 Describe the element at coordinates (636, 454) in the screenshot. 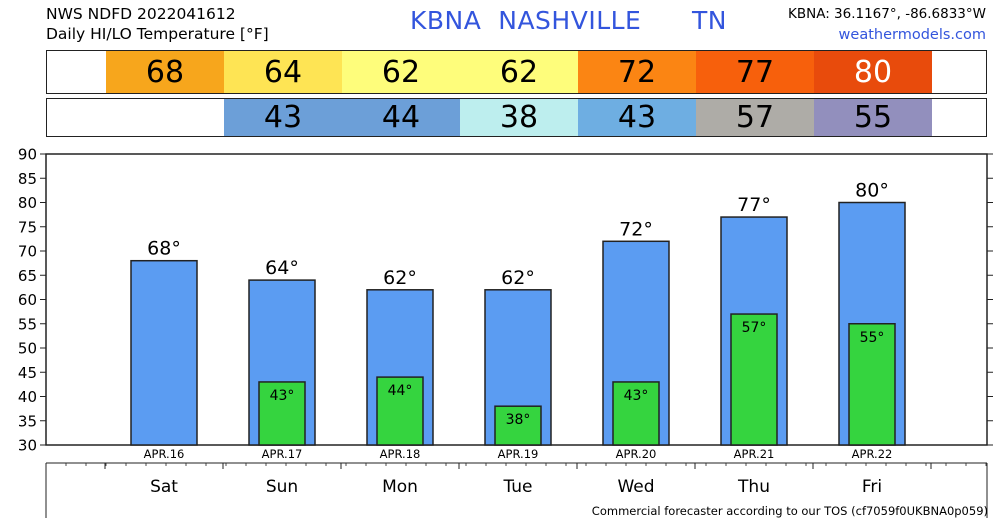

I see `date-label: APR.20` at that location.